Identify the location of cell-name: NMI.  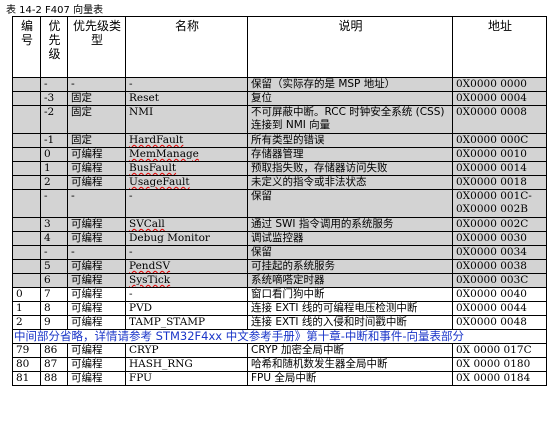
(186, 119).